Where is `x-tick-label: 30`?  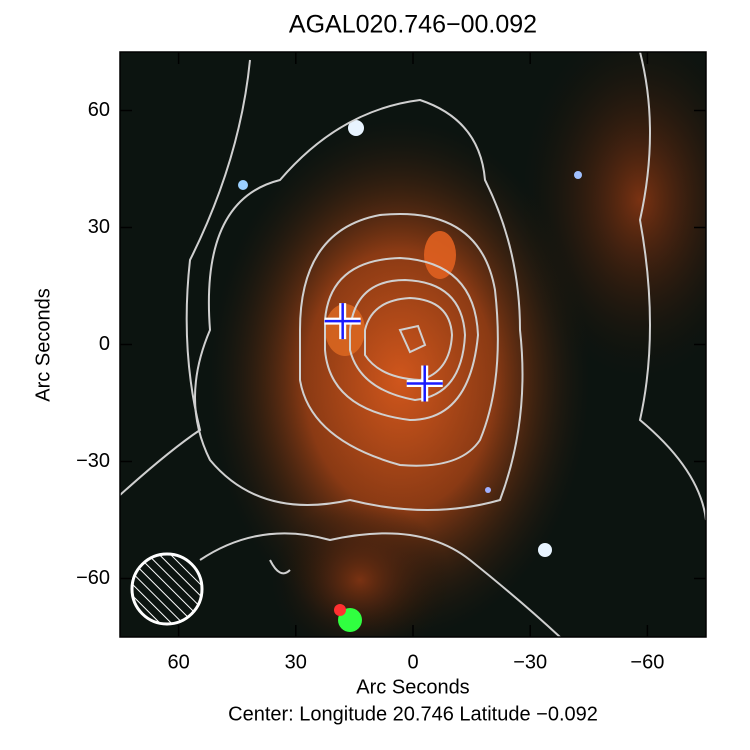 x-tick-label: 30 is located at coordinates (296, 662).